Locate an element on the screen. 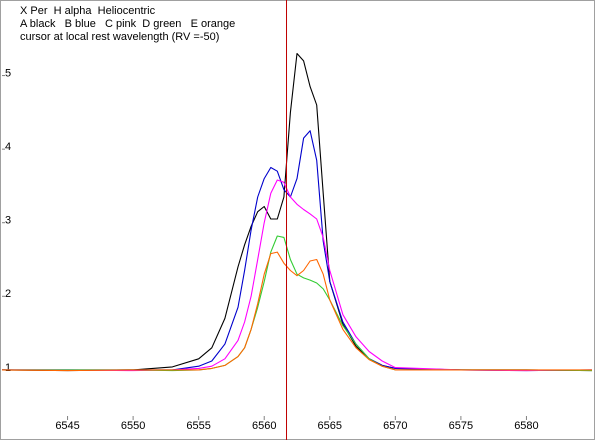 The image size is (595, 440). x-tick-label: 6580 is located at coordinates (526, 426).